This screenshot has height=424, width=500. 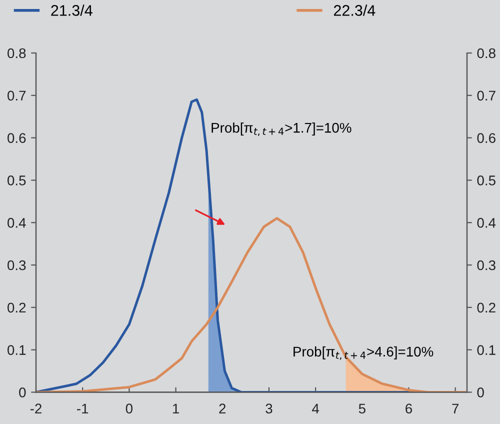 What do you see at coordinates (316, 409) in the screenshot?
I see `x-tick-label: 4` at bounding box center [316, 409].